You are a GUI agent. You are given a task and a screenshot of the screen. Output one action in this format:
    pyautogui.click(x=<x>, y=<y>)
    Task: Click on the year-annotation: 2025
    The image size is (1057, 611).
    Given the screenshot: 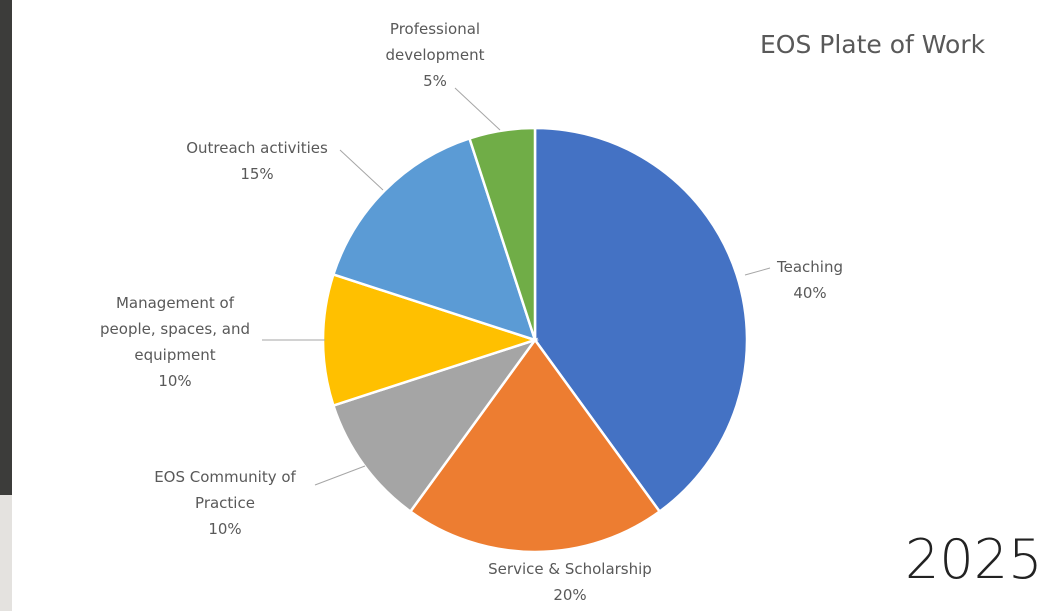 What is the action you would take?
    pyautogui.click(x=974, y=559)
    